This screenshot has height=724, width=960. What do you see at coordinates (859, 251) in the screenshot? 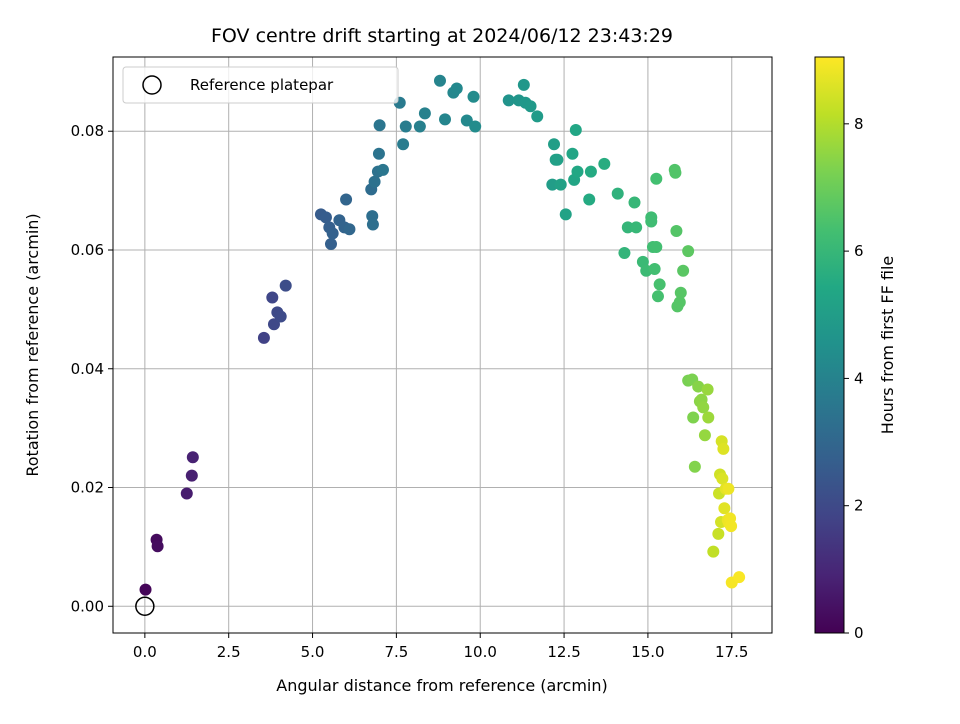
I see `colorbar-tick-label: 6` at bounding box center [859, 251].